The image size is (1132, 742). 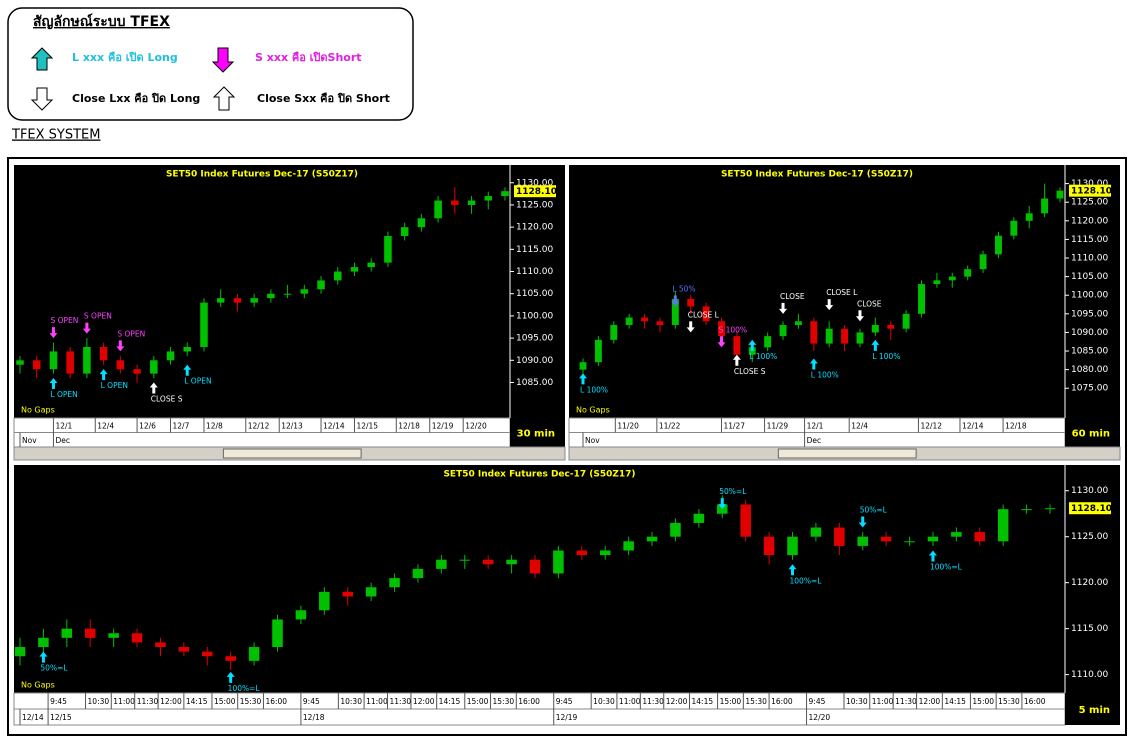 What do you see at coordinates (1089, 221) in the screenshot?
I see `y-tick-label: 1120.00` at bounding box center [1089, 221].